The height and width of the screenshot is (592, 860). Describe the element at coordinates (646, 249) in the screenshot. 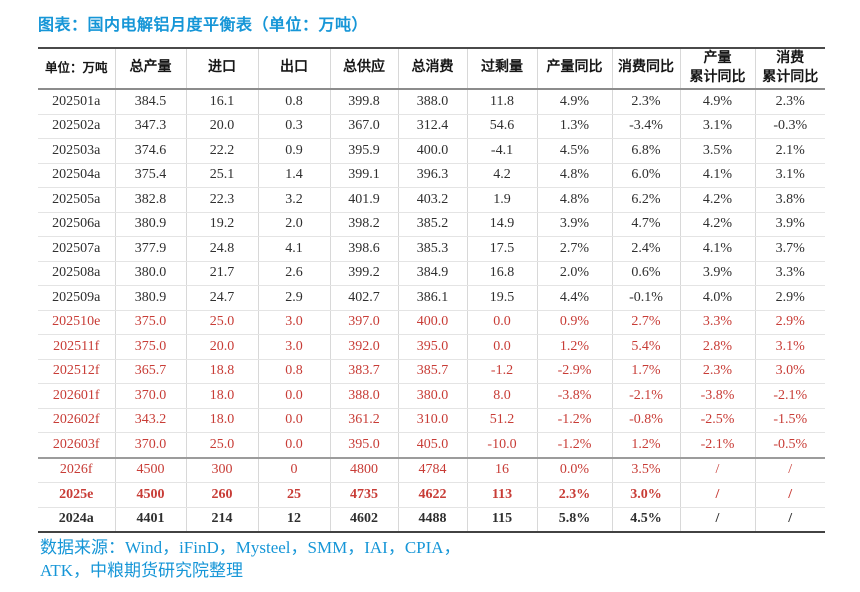

I see `cell: 2.4%` at that location.